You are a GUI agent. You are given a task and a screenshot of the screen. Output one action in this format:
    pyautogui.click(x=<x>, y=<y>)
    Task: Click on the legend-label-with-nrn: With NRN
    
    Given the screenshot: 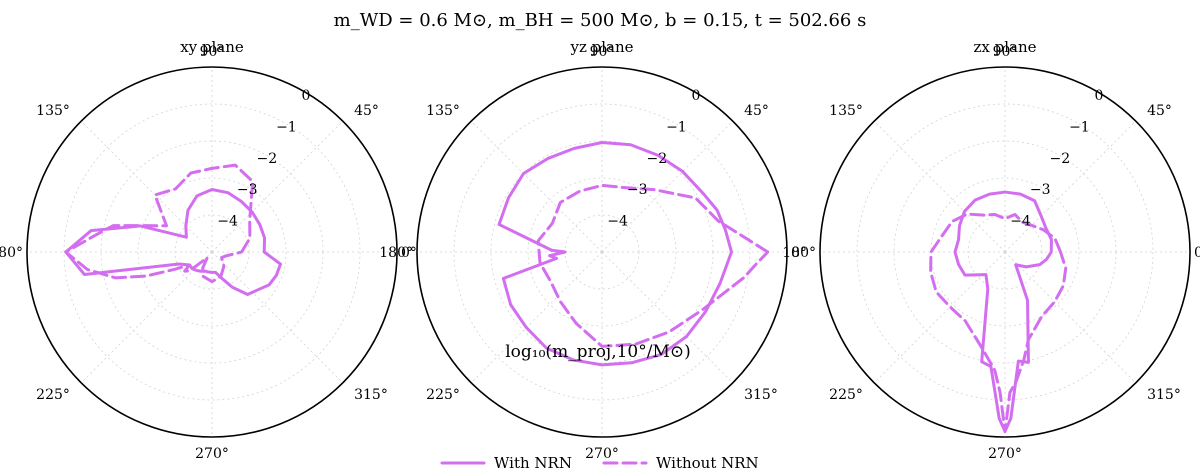 What is the action you would take?
    pyautogui.click(x=533, y=461)
    